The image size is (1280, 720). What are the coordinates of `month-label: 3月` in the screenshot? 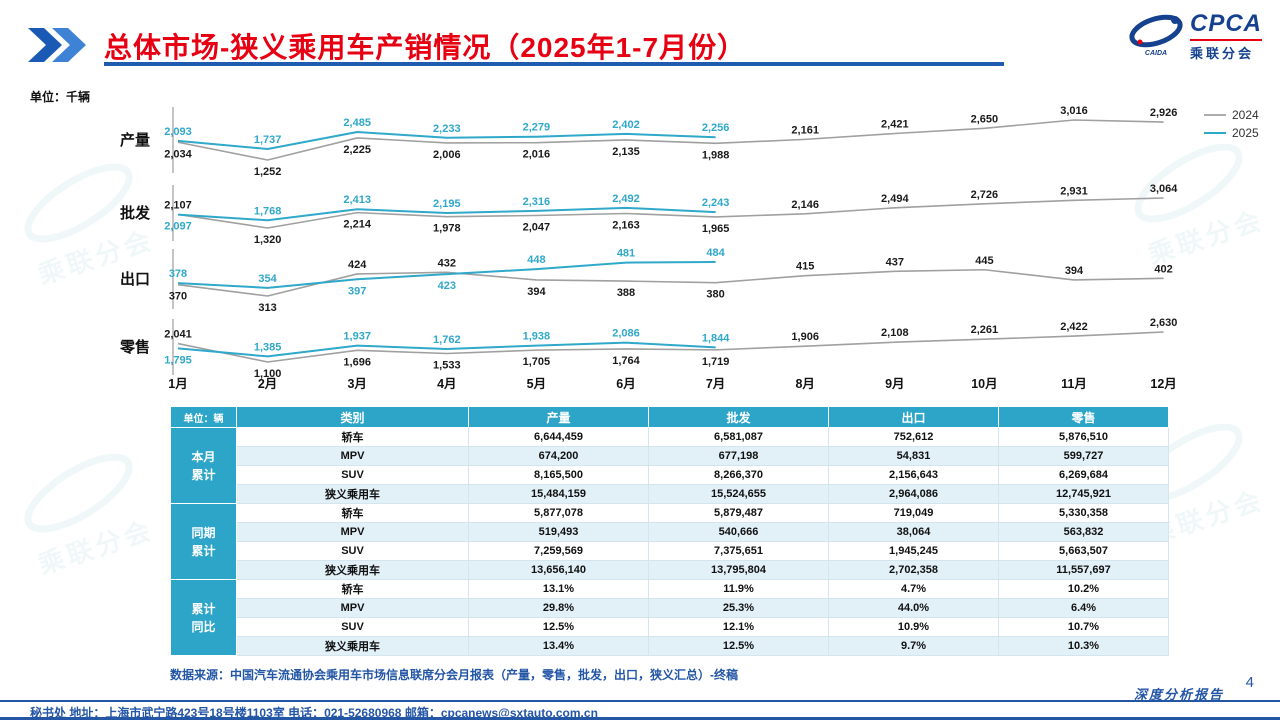 It's located at (356, 384).